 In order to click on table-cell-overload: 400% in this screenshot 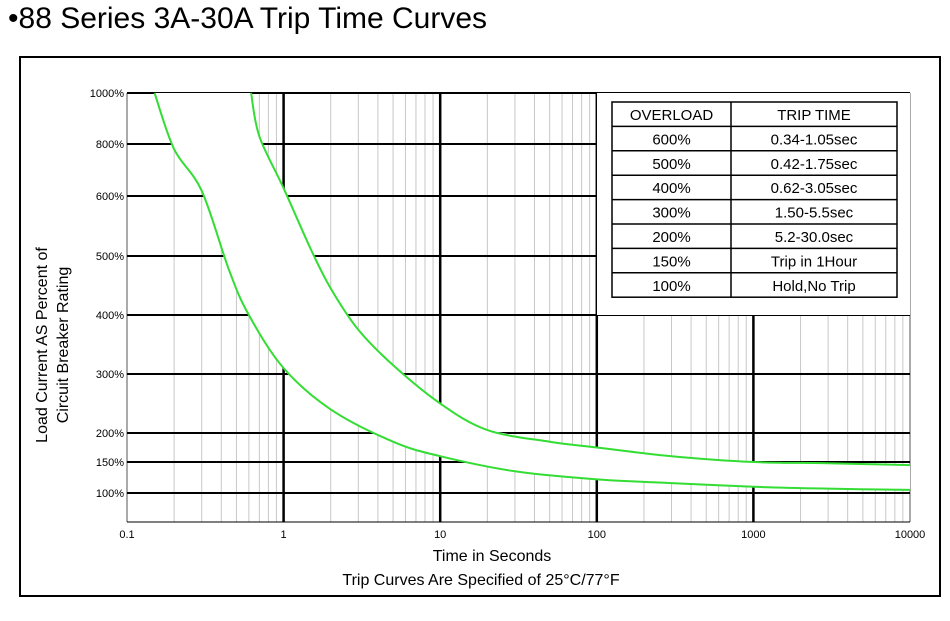, I will do `click(671, 188)`.